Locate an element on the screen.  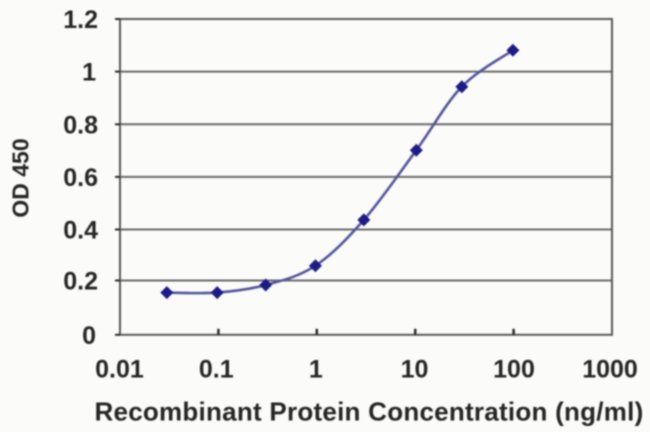
svg-text: 0.4 is located at coordinates (80, 231).